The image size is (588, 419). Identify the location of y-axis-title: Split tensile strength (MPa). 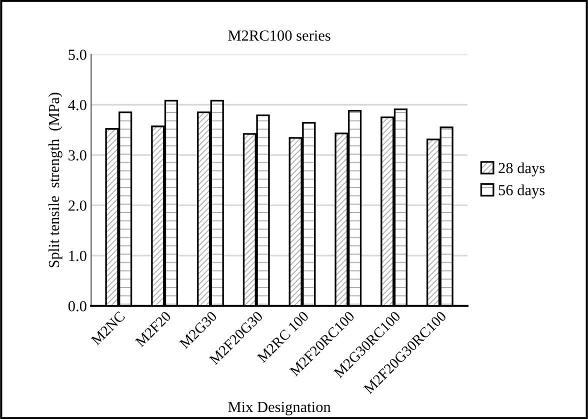
(55, 180).